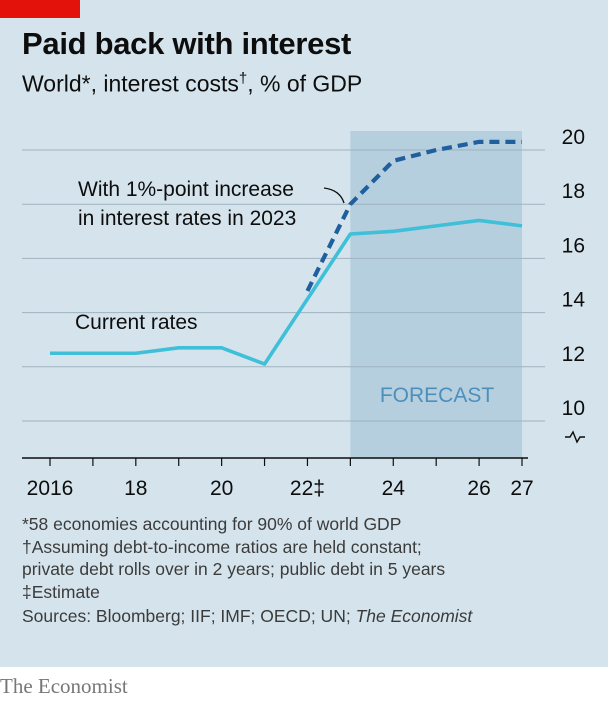 Image resolution: width=608 pixels, height=701 pixels. I want to click on x-tick-label: 2016, so click(50, 488).